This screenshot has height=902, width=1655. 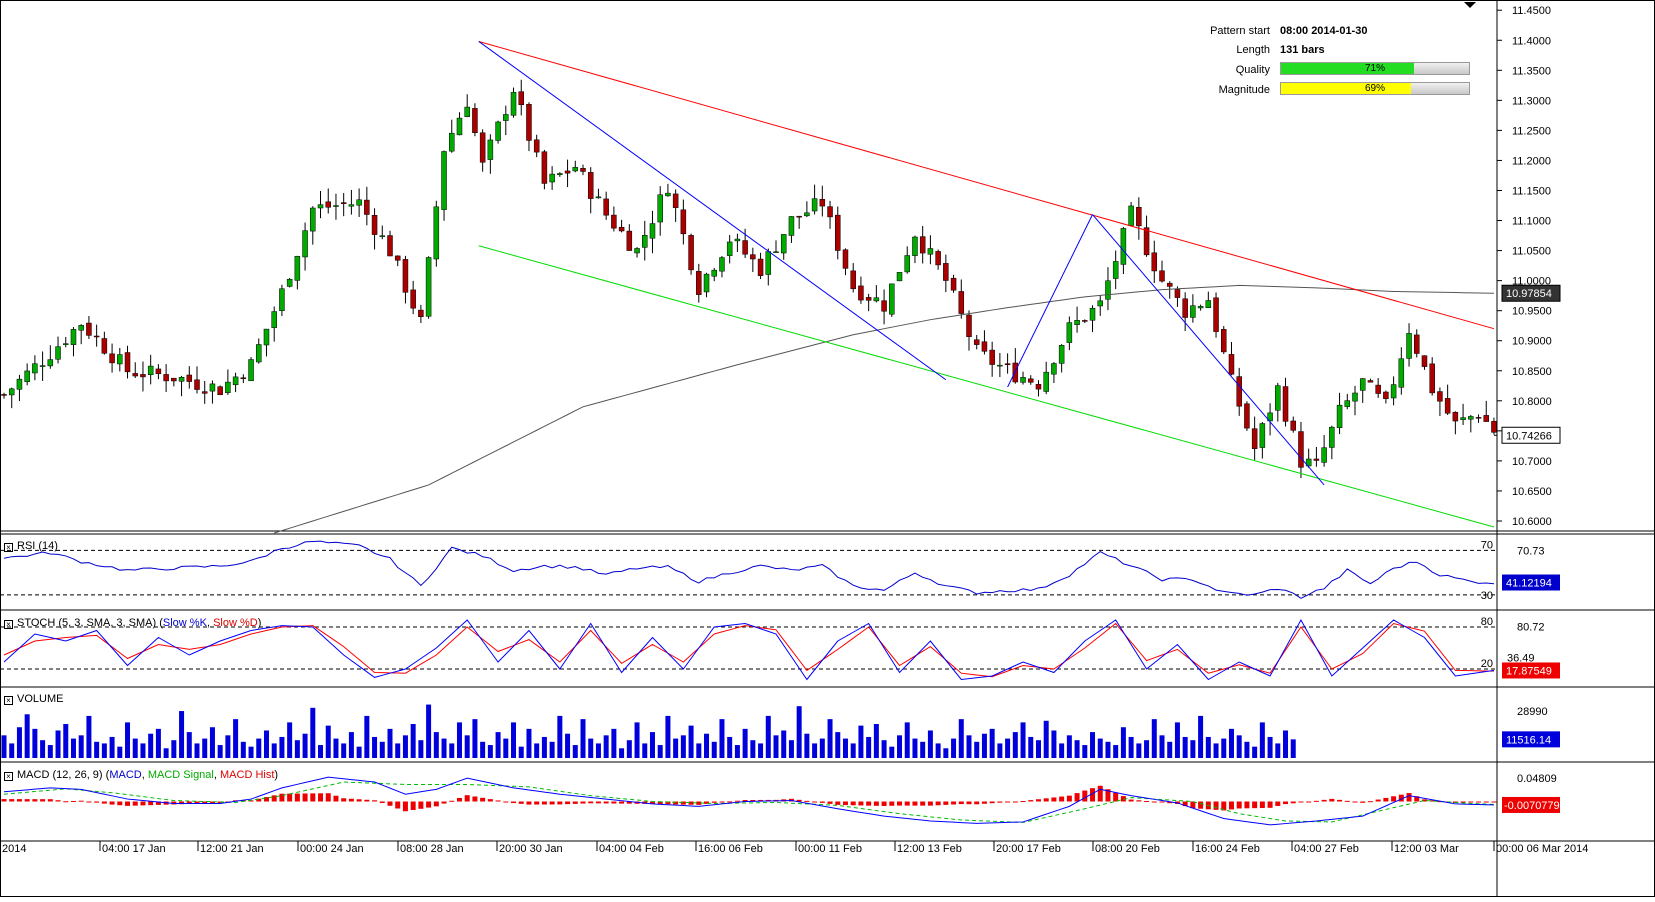 What do you see at coordinates (1532, 342) in the screenshot?
I see `price-y-tick-label: 10.9000` at bounding box center [1532, 342].